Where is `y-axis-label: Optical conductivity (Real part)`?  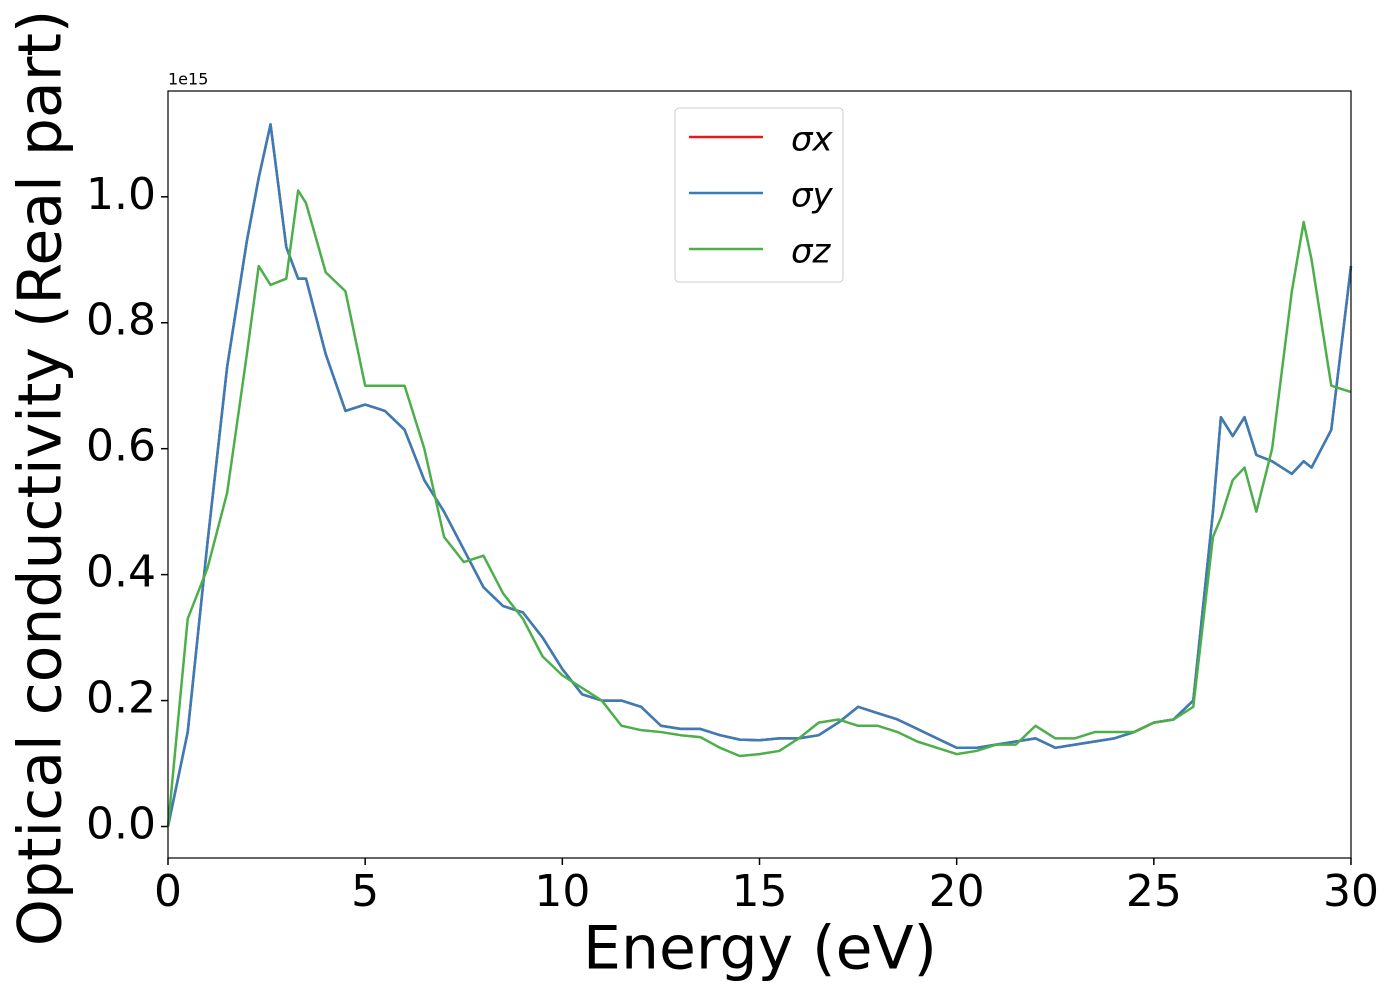
y-axis-label: Optical conductivity (Real part) is located at coordinates (41, 478).